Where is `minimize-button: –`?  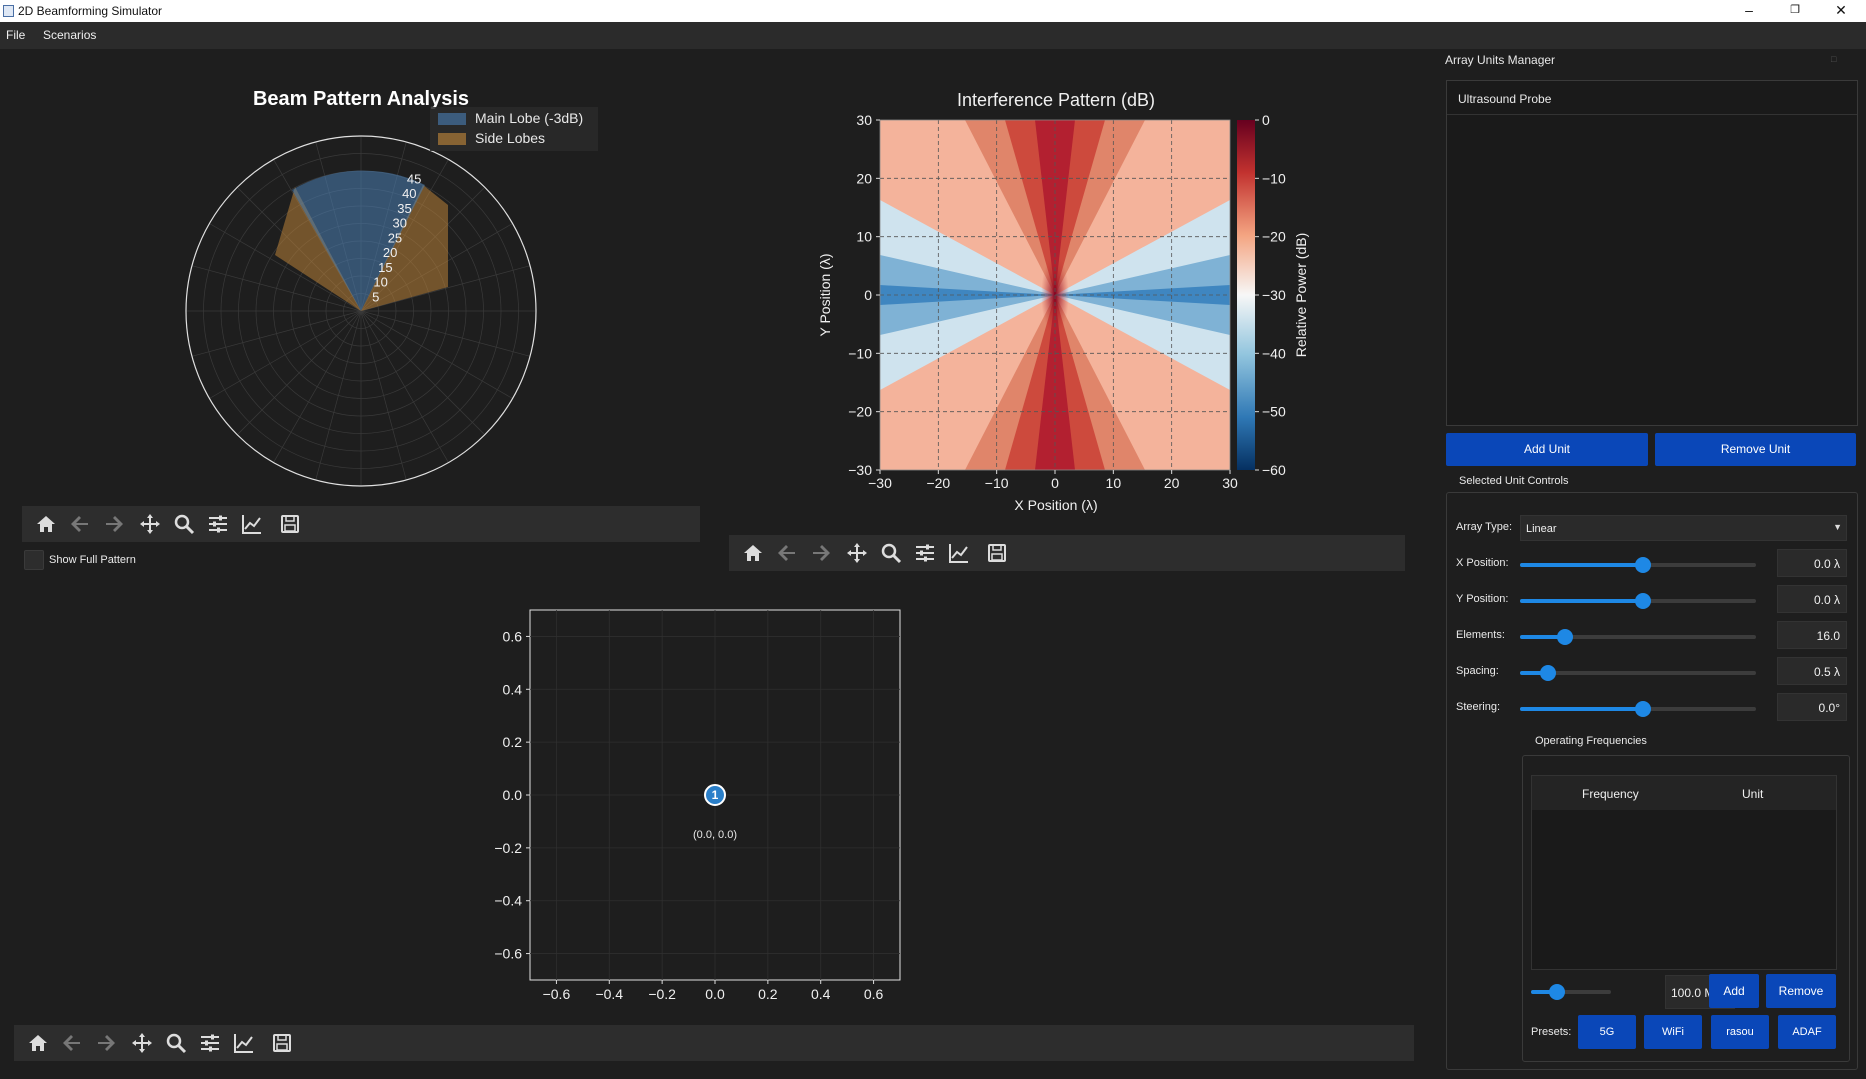 minimize-button: – is located at coordinates (1749, 10).